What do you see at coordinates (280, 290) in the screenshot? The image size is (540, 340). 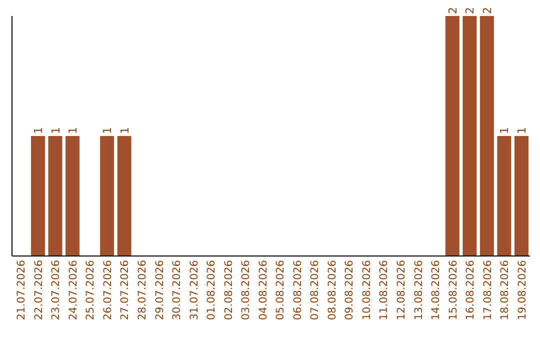 I see `x-tick-label: 05.08.2026` at bounding box center [280, 290].